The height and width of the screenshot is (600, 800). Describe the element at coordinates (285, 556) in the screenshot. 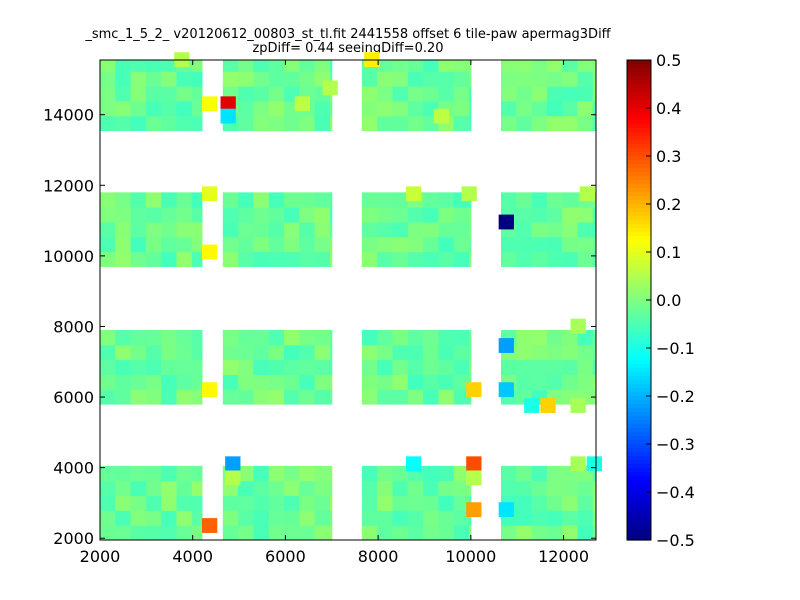

I see `x-tick-label: 6000` at that location.